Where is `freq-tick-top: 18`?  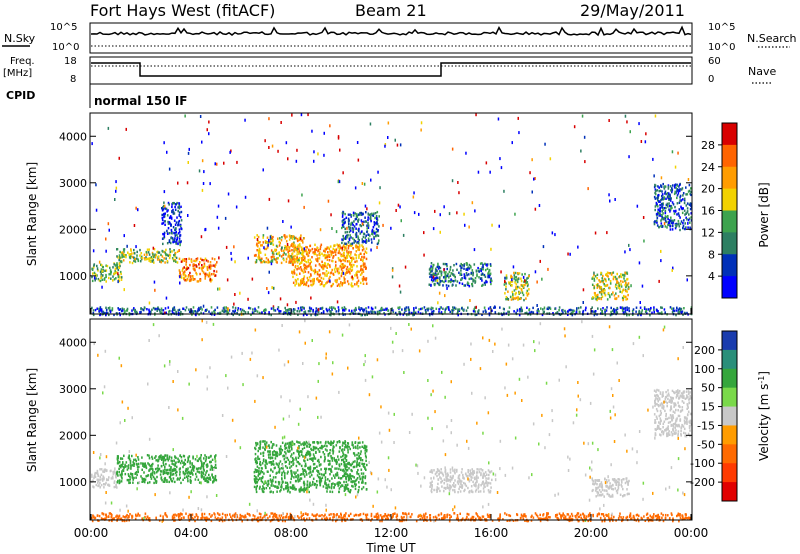 freq-tick-top: 18 is located at coordinates (70, 61).